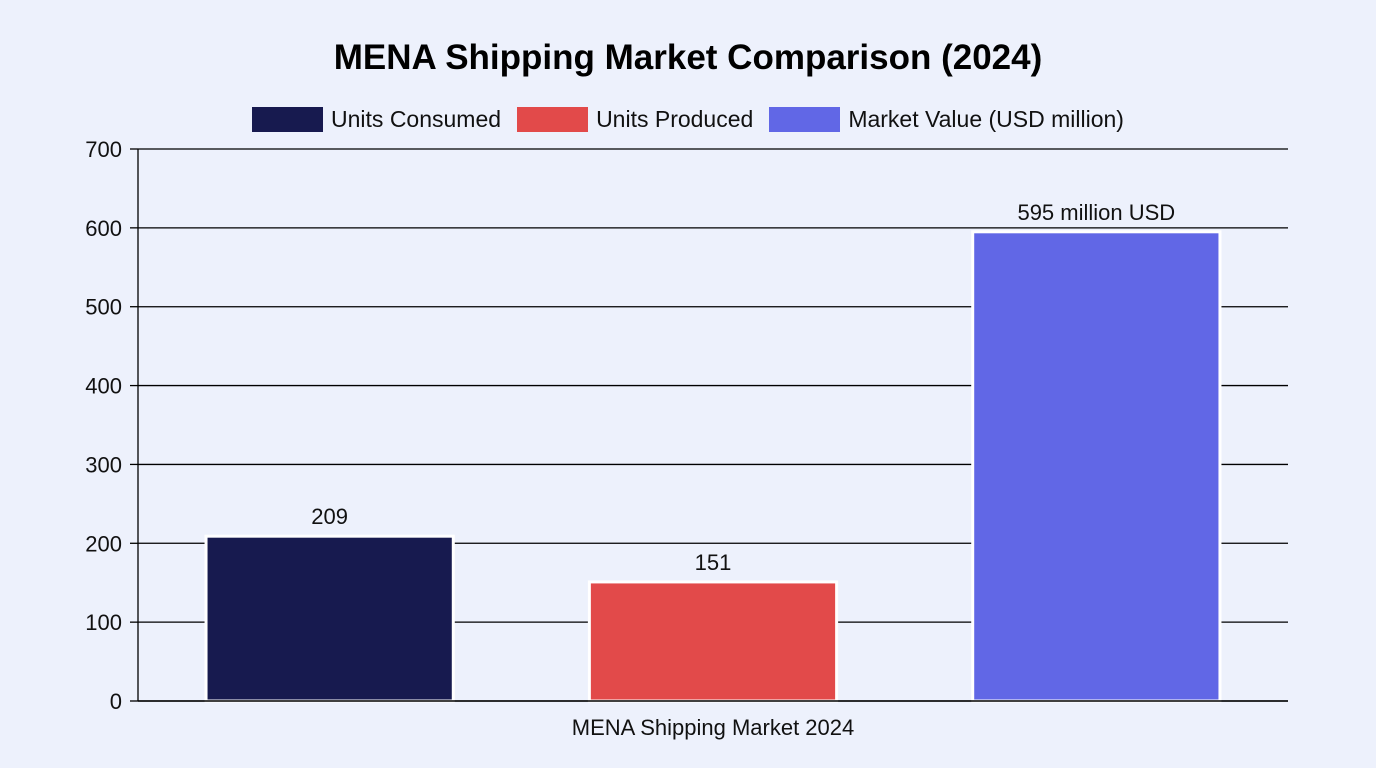 This screenshot has height=768, width=1376. I want to click on bar-units-consumed, so click(329, 618).